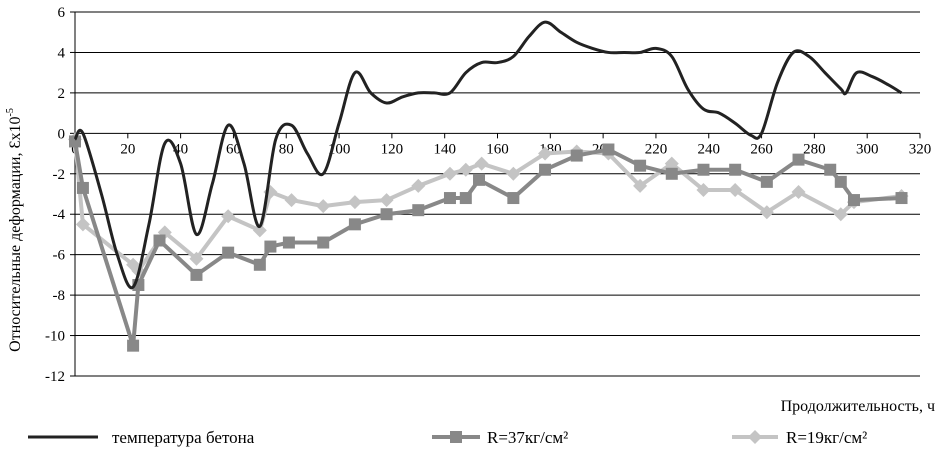  Describe the element at coordinates (59, 215) in the screenshot. I see `y-tick-label: -4` at that location.